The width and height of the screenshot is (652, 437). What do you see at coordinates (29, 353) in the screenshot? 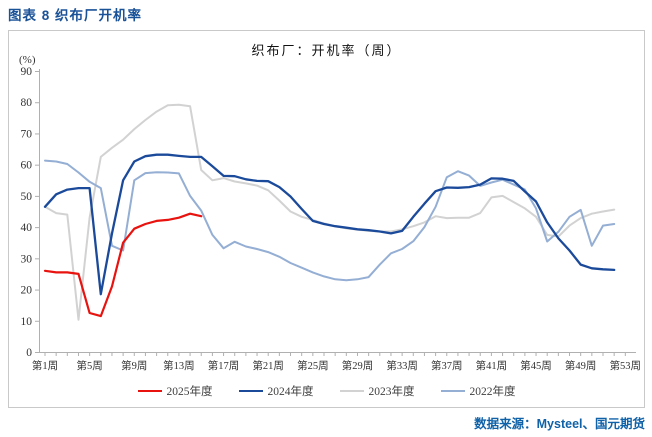
I see `y-axis-tick-label: 0` at bounding box center [29, 353].